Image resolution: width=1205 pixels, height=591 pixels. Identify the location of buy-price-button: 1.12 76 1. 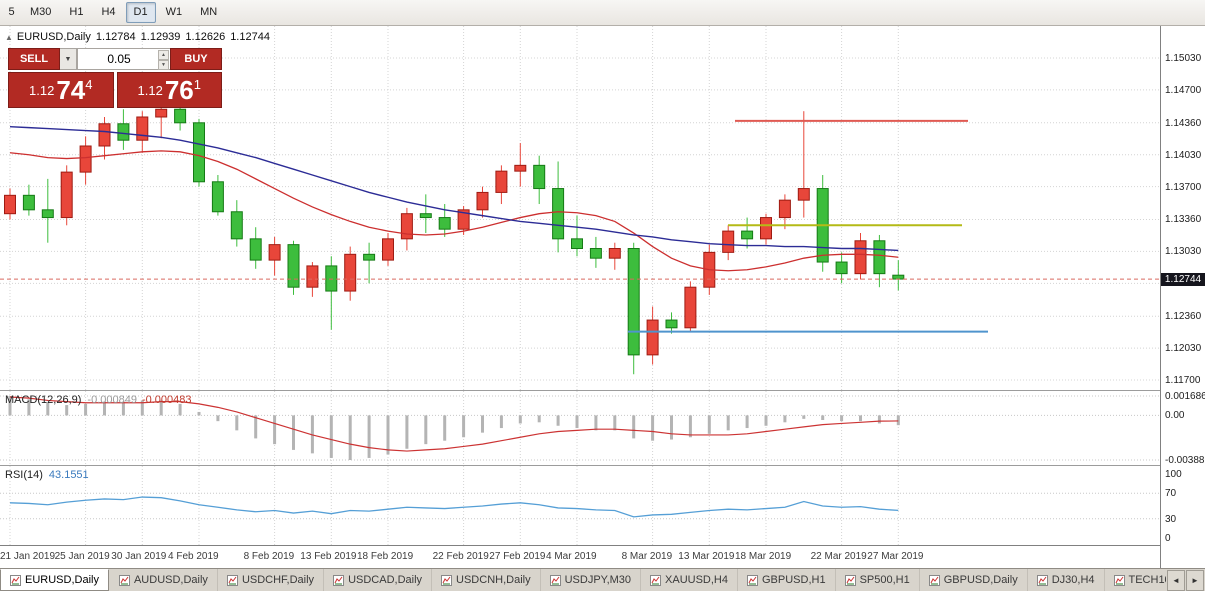
(169, 90).